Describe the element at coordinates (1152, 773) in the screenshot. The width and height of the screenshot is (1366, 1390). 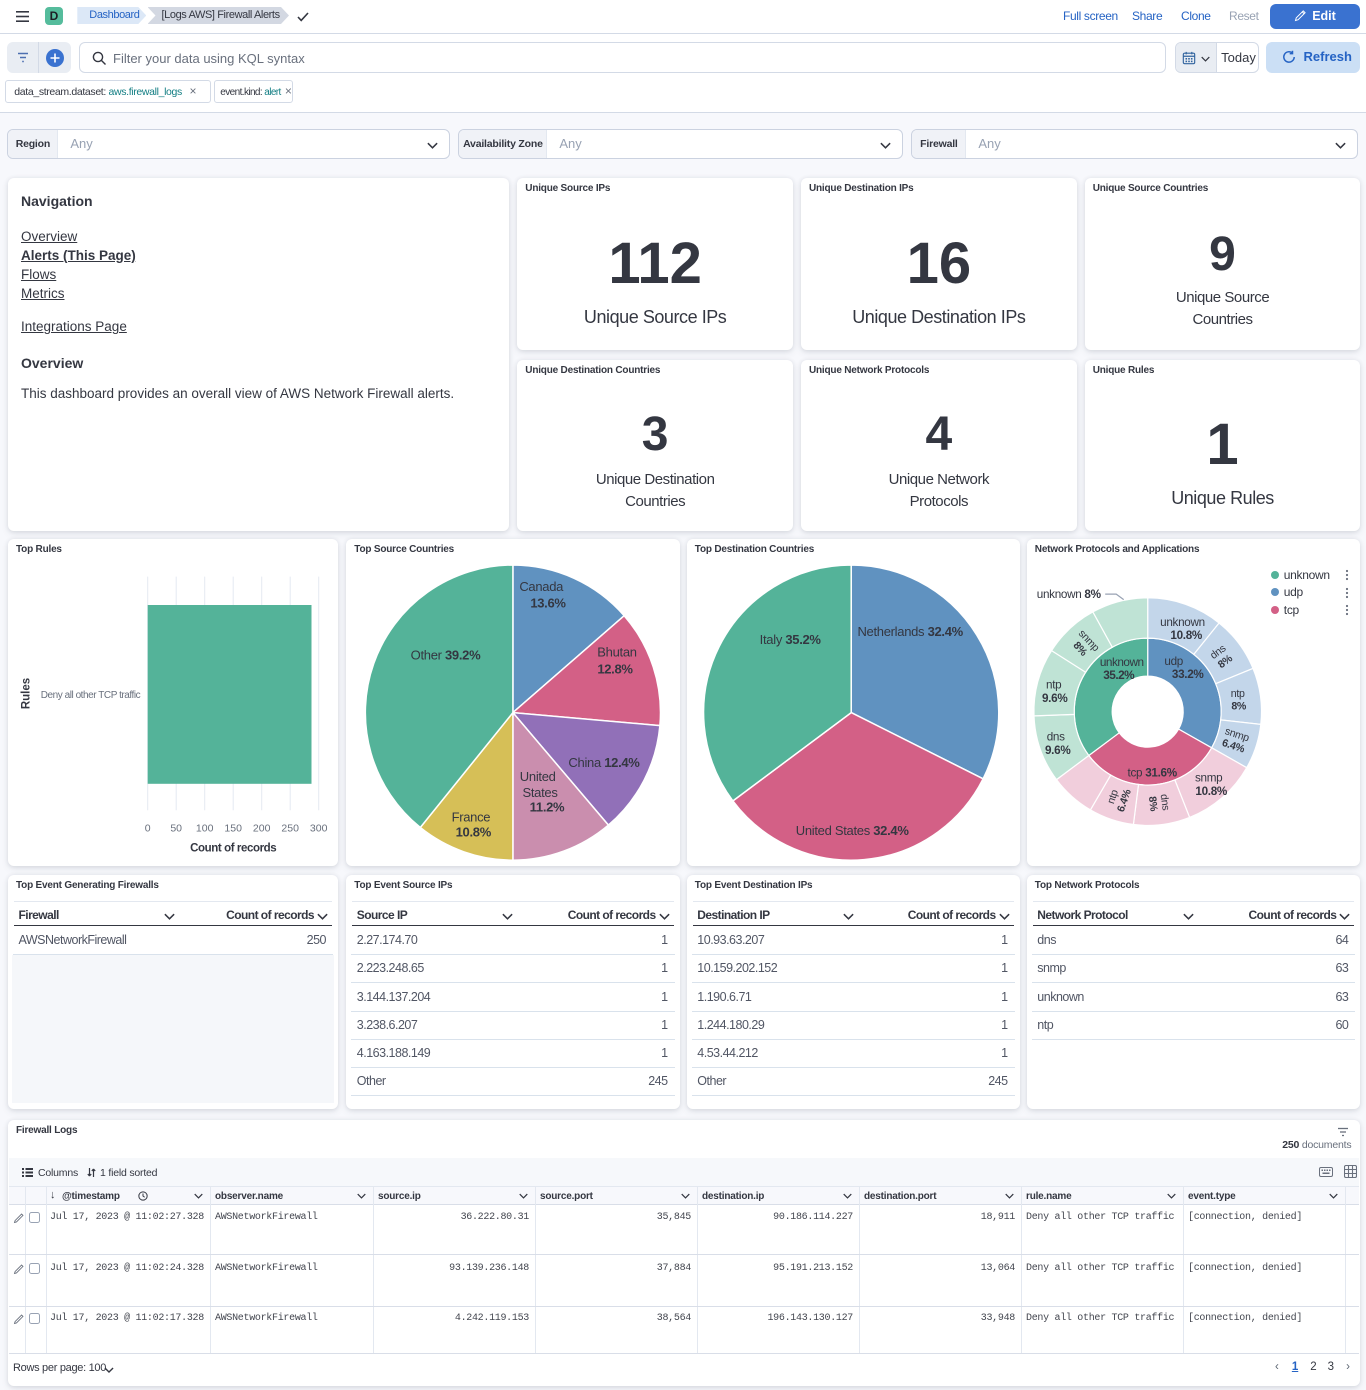
I see `svg-text: tcp 31.6%` at that location.